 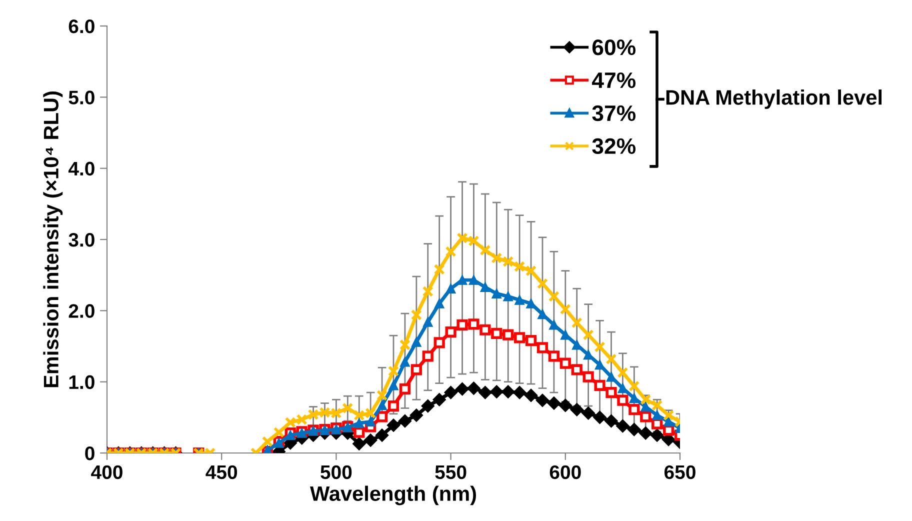 I want to click on y-axis-title: Emission intensity (×10⁴ RLU), so click(x=53, y=240).